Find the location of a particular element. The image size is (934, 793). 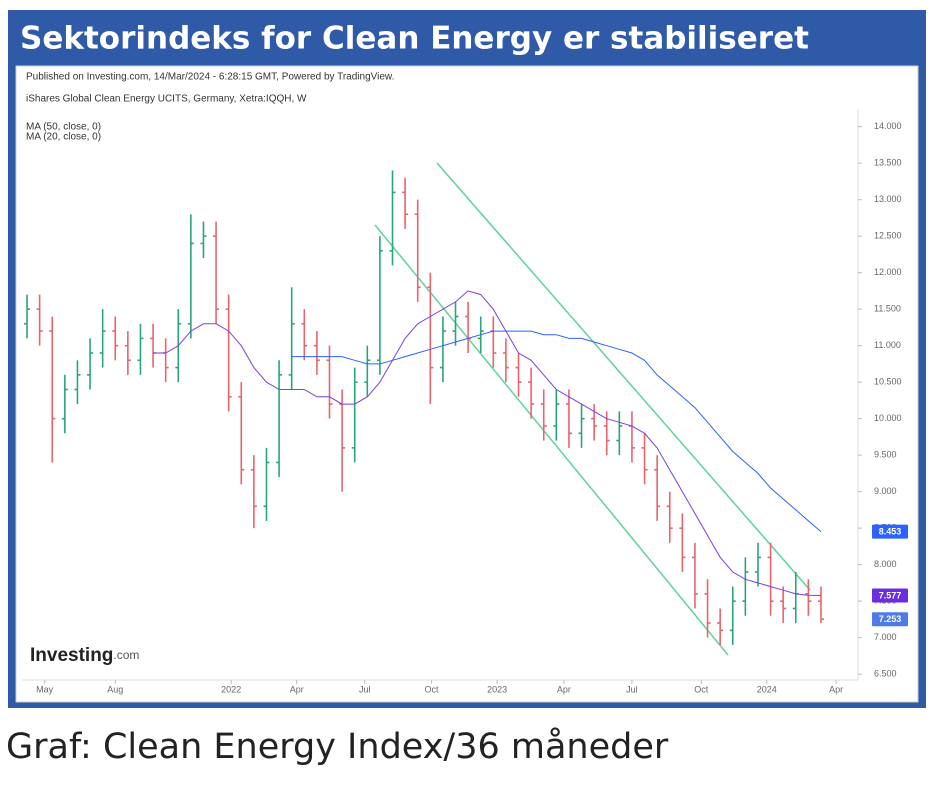

y-tick-label: 9.000 is located at coordinates (885, 491).